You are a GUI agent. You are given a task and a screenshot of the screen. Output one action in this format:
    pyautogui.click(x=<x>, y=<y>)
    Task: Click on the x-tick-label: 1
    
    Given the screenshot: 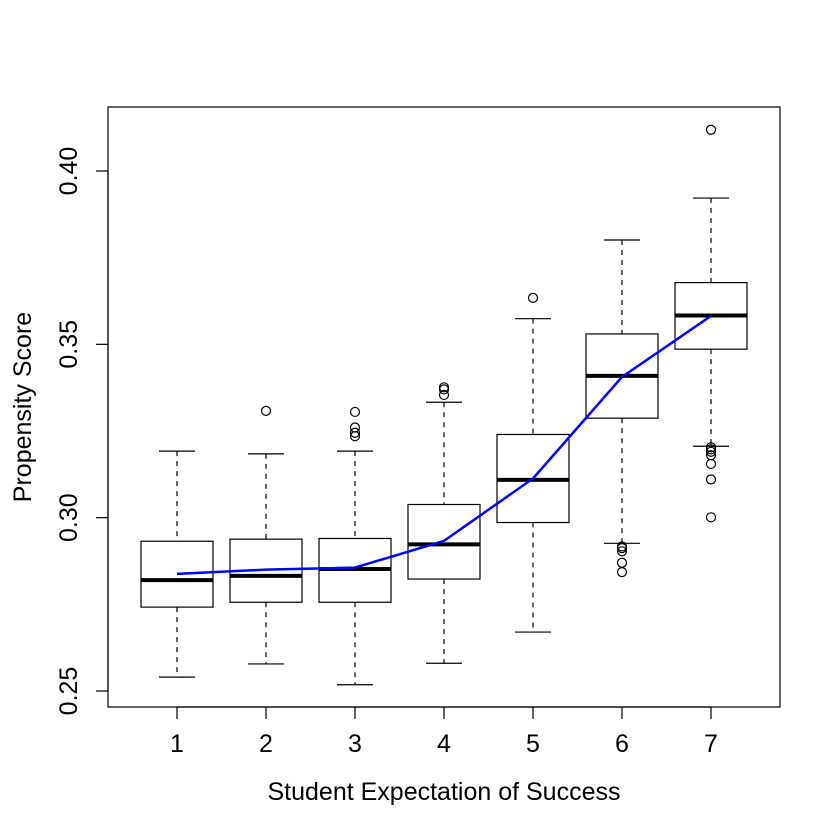 What is the action you would take?
    pyautogui.click(x=177, y=744)
    